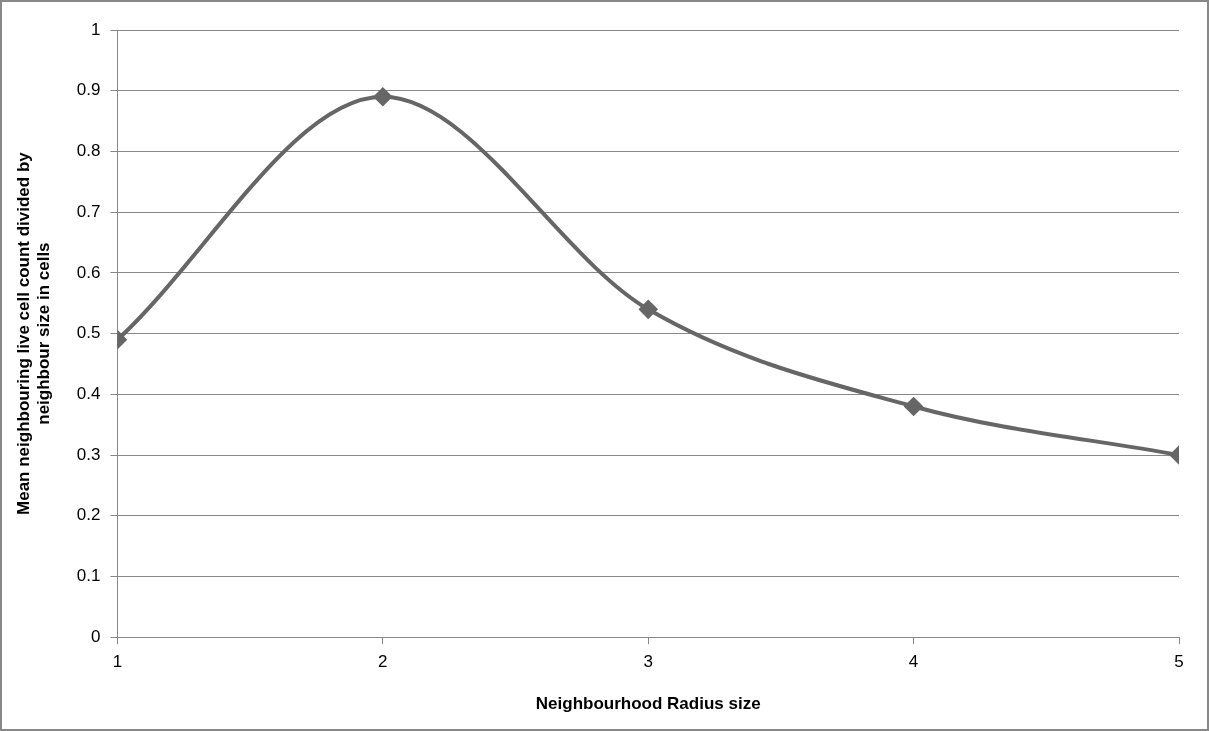 This screenshot has height=731, width=1209. Describe the element at coordinates (88, 90) in the screenshot. I see `y-tick-label: 0.9` at that location.